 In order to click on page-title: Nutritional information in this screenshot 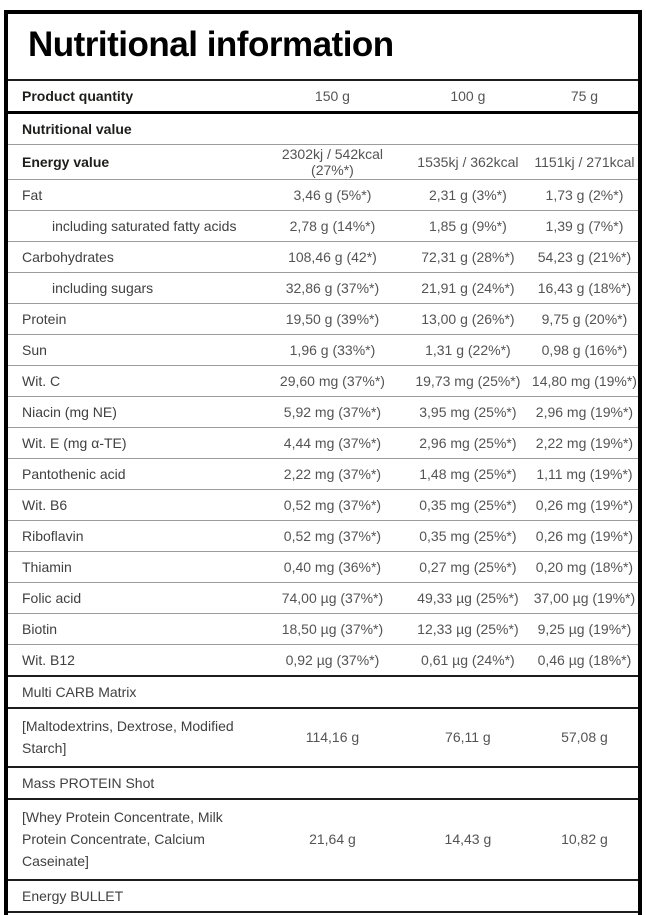, I will do `click(323, 47)`.